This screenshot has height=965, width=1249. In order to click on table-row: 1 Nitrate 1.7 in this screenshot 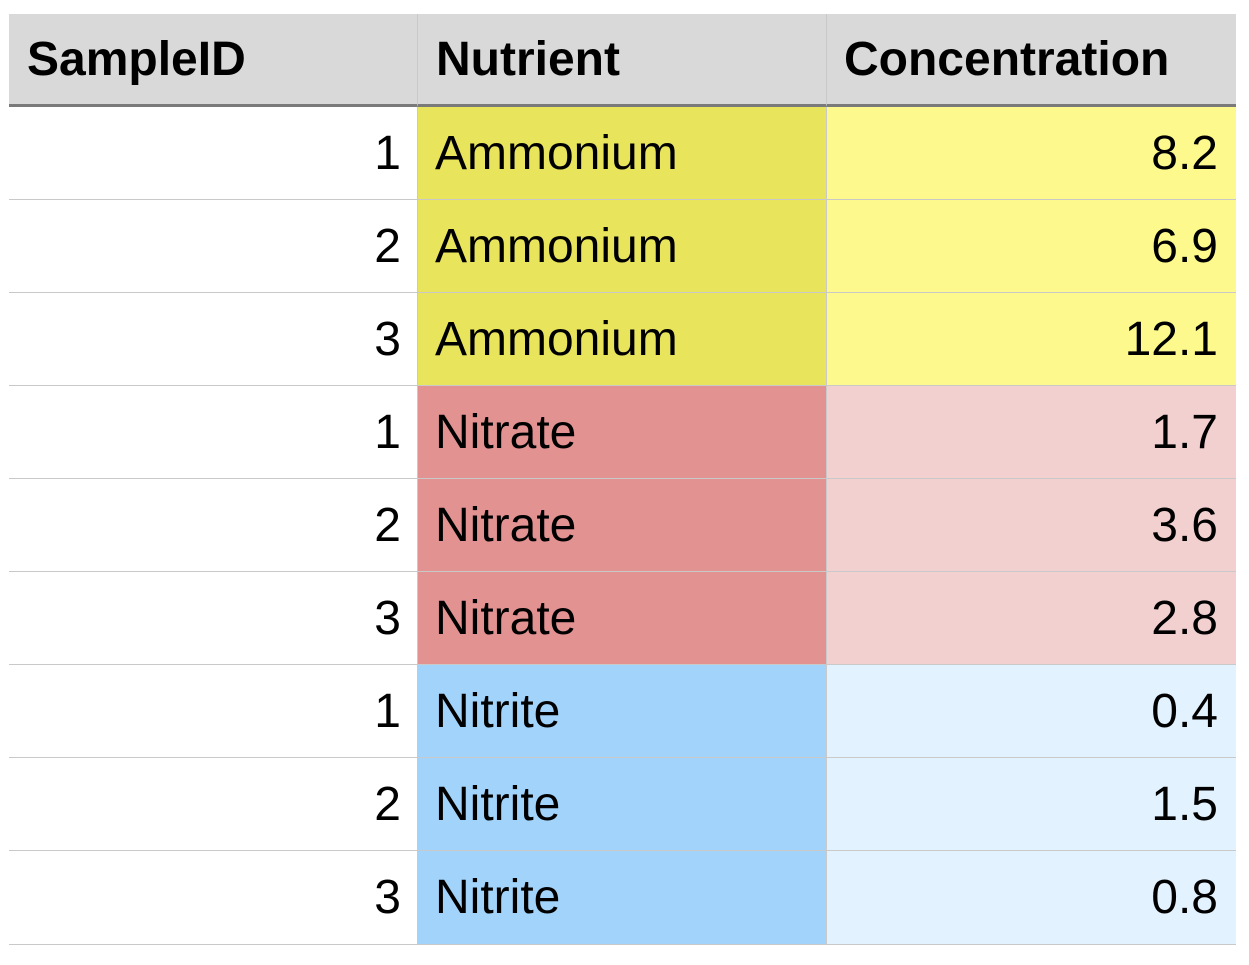, I will do `click(622, 432)`.